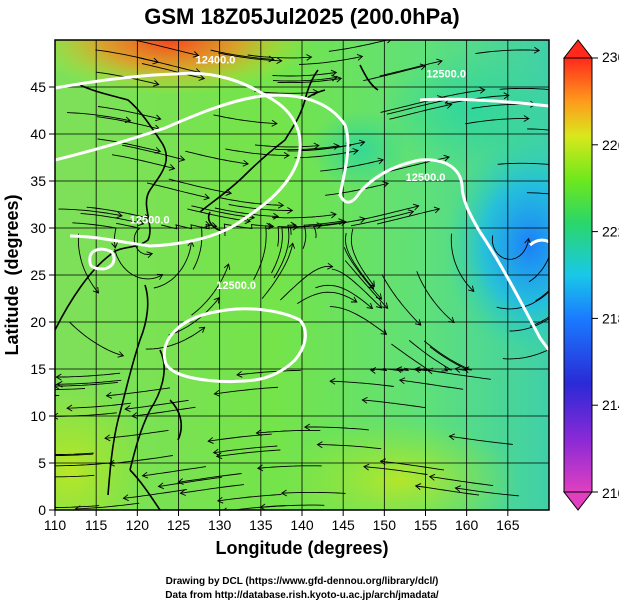 The height and width of the screenshot is (610, 619). Describe the element at coordinates (610, 145) in the screenshot. I see `colorbar-tick-label: 226` at that location.